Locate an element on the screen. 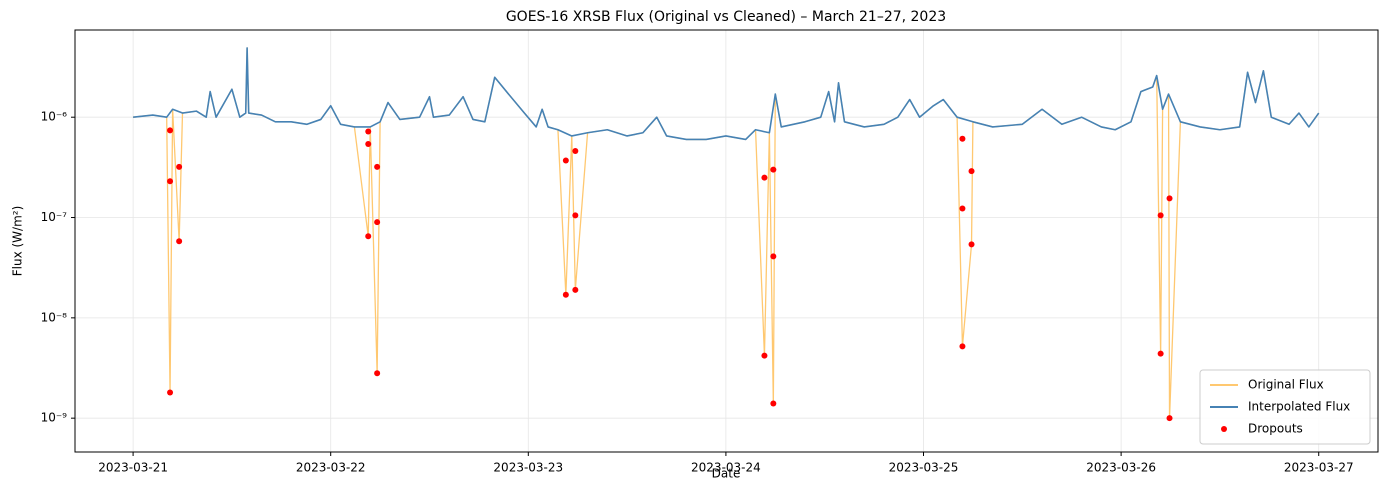  legend-label: Interpolated Flux is located at coordinates (1299, 407).